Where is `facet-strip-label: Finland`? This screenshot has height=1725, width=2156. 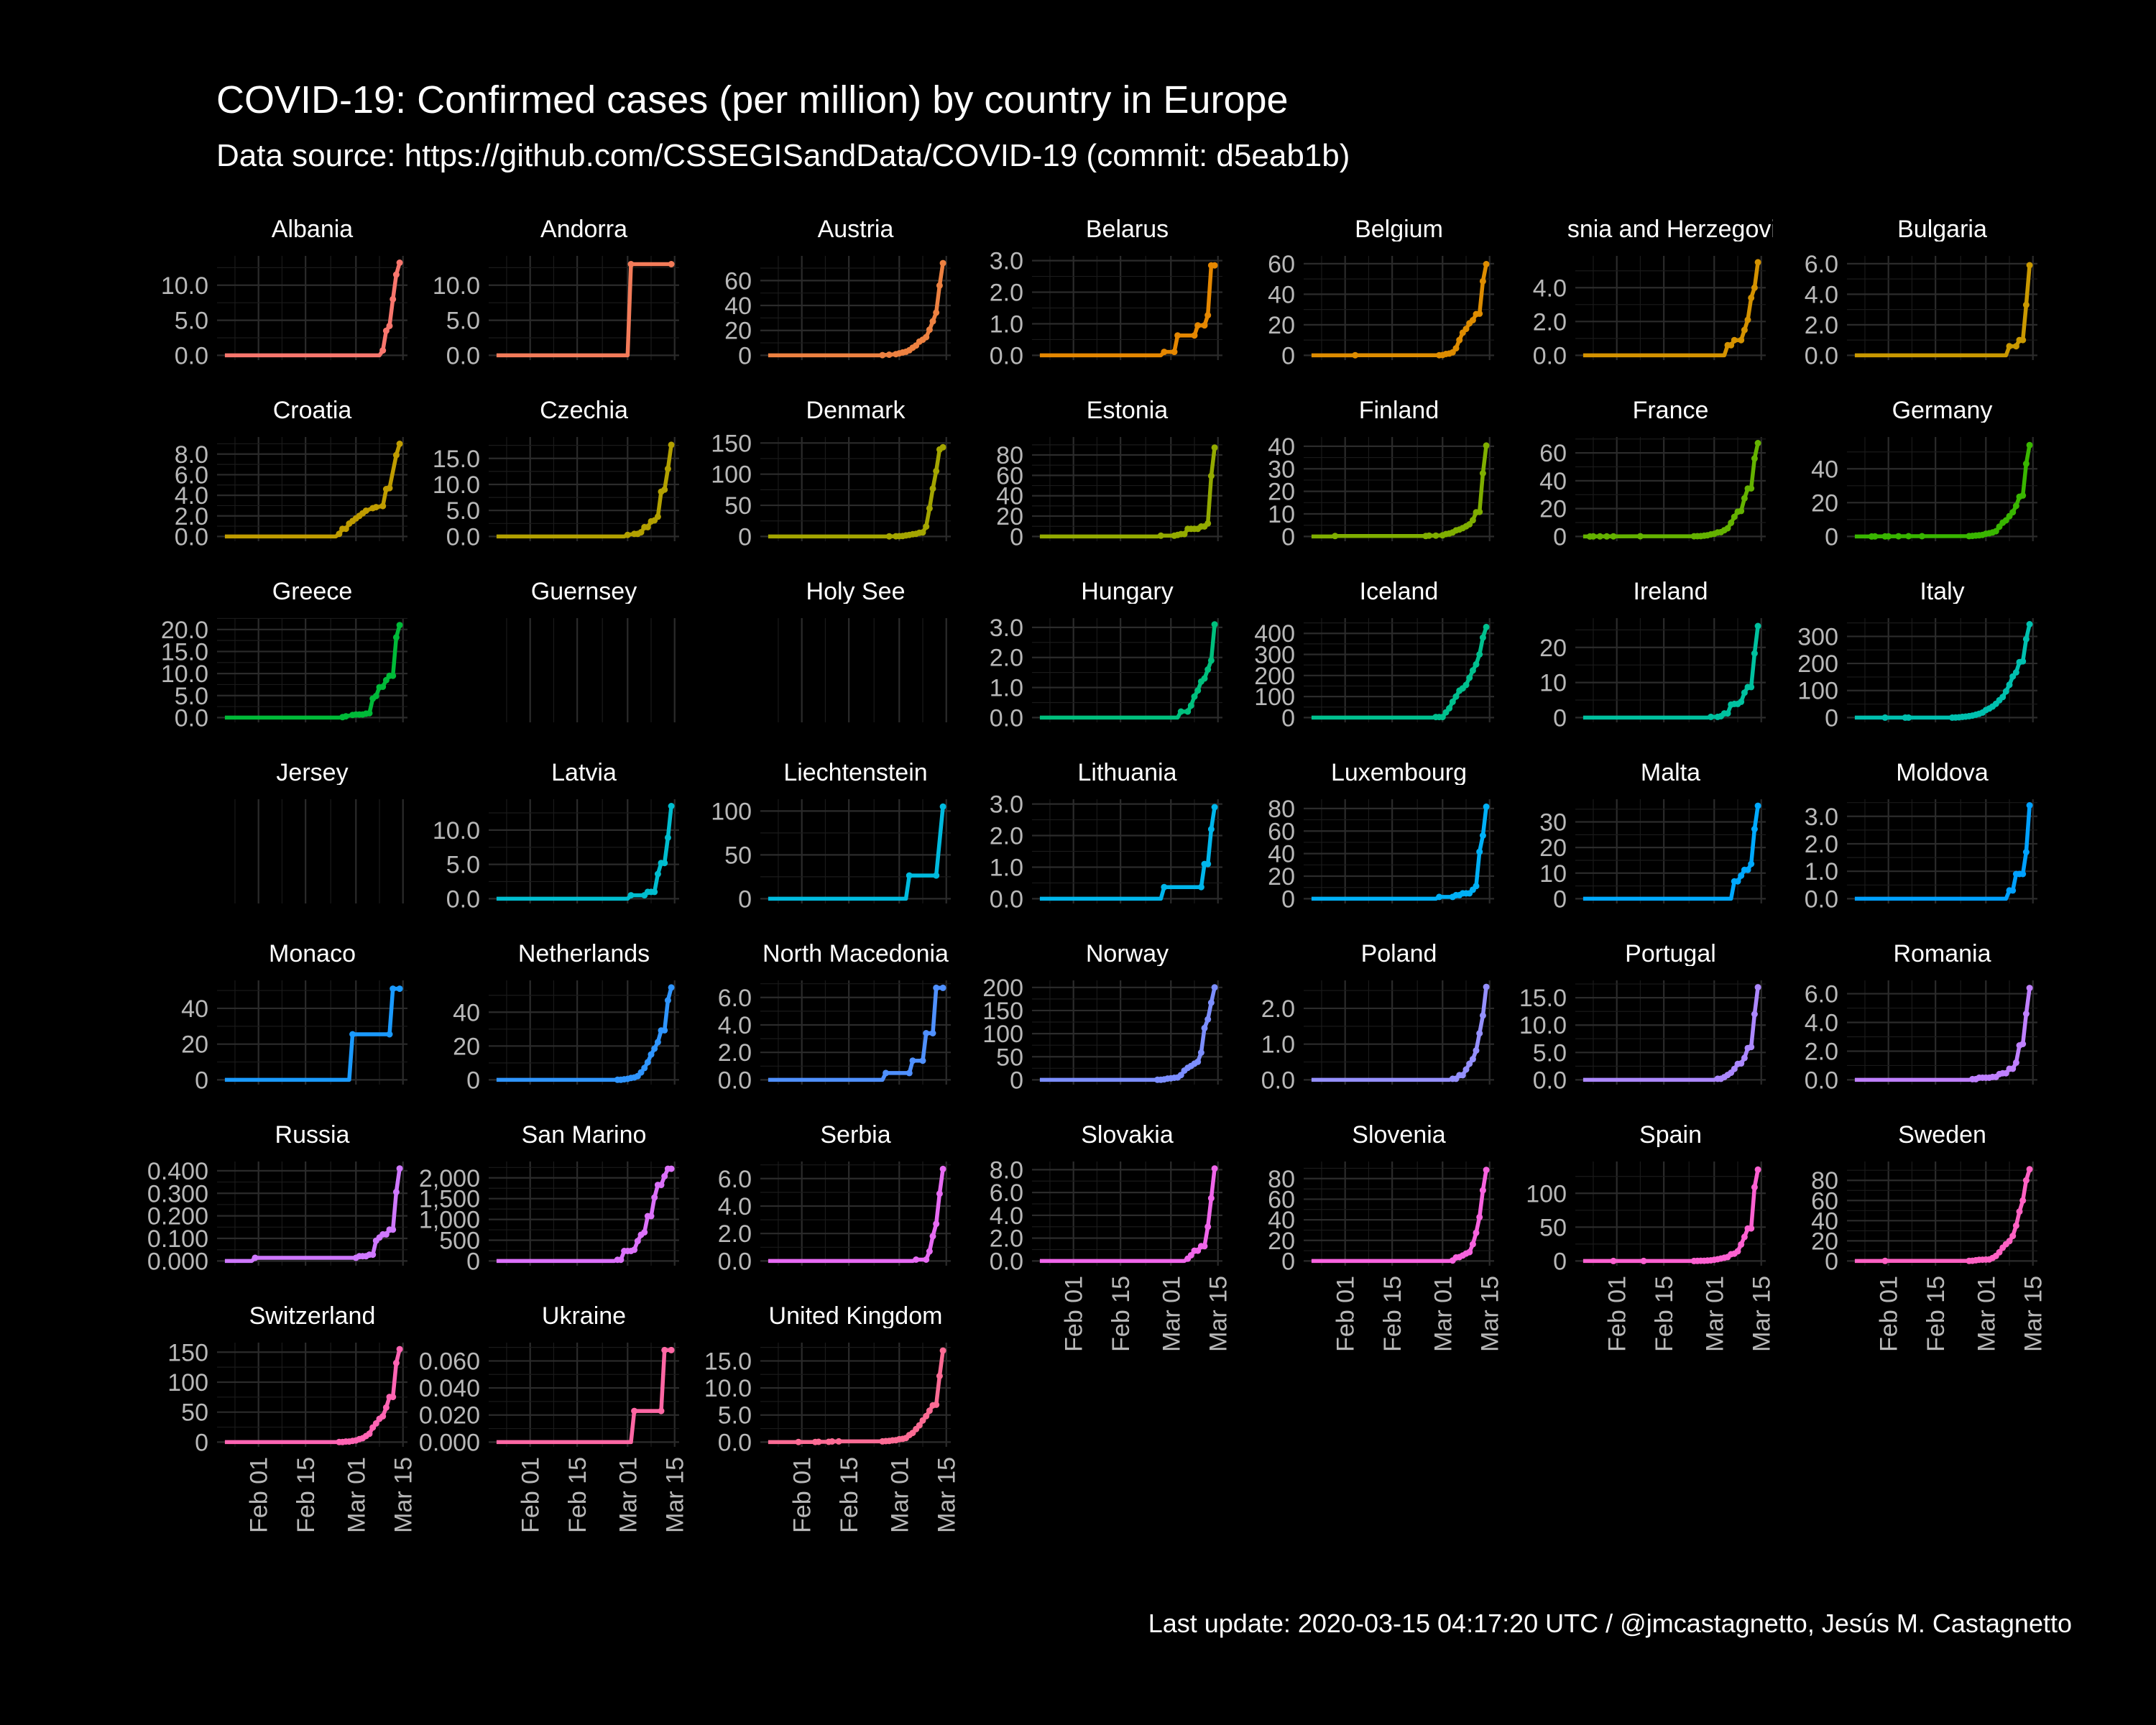
facet-strip-label: Finland is located at coordinates (1399, 410).